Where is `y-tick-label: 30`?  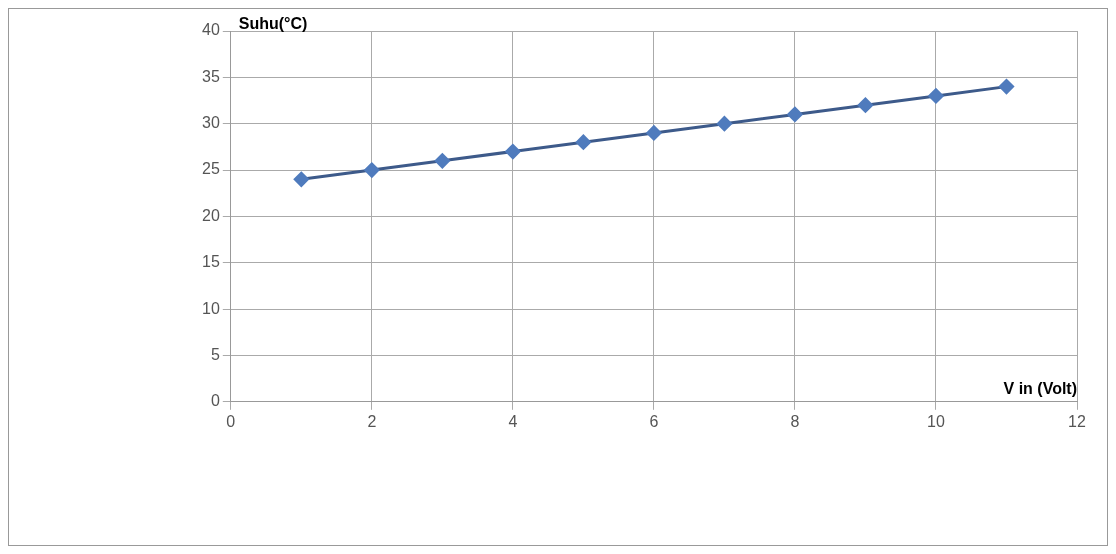
y-tick-label: 30 is located at coordinates (211, 123).